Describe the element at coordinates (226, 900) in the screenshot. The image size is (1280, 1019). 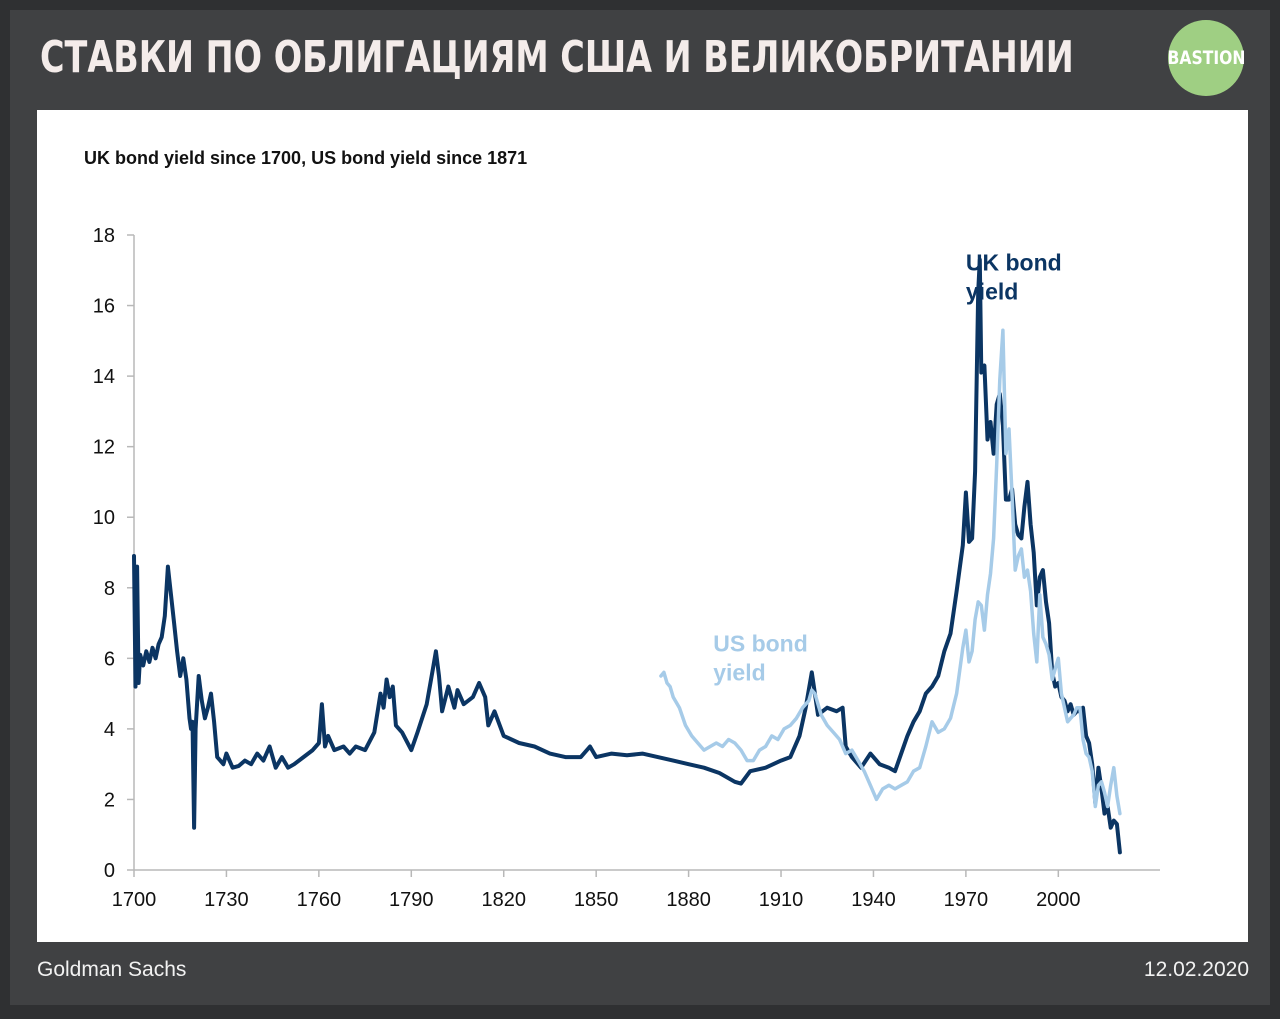
I see `x-tick-label: 1730` at that location.